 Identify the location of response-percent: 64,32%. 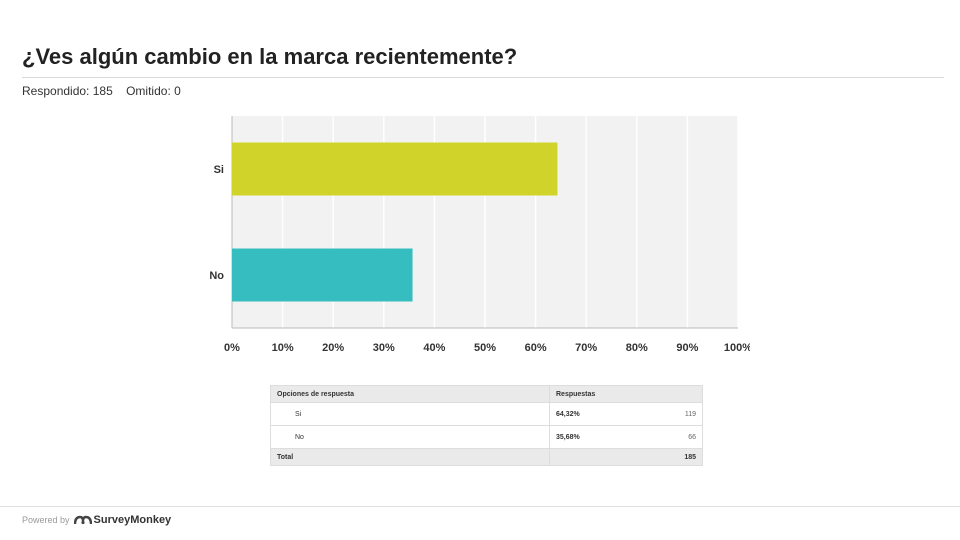
(568, 414).